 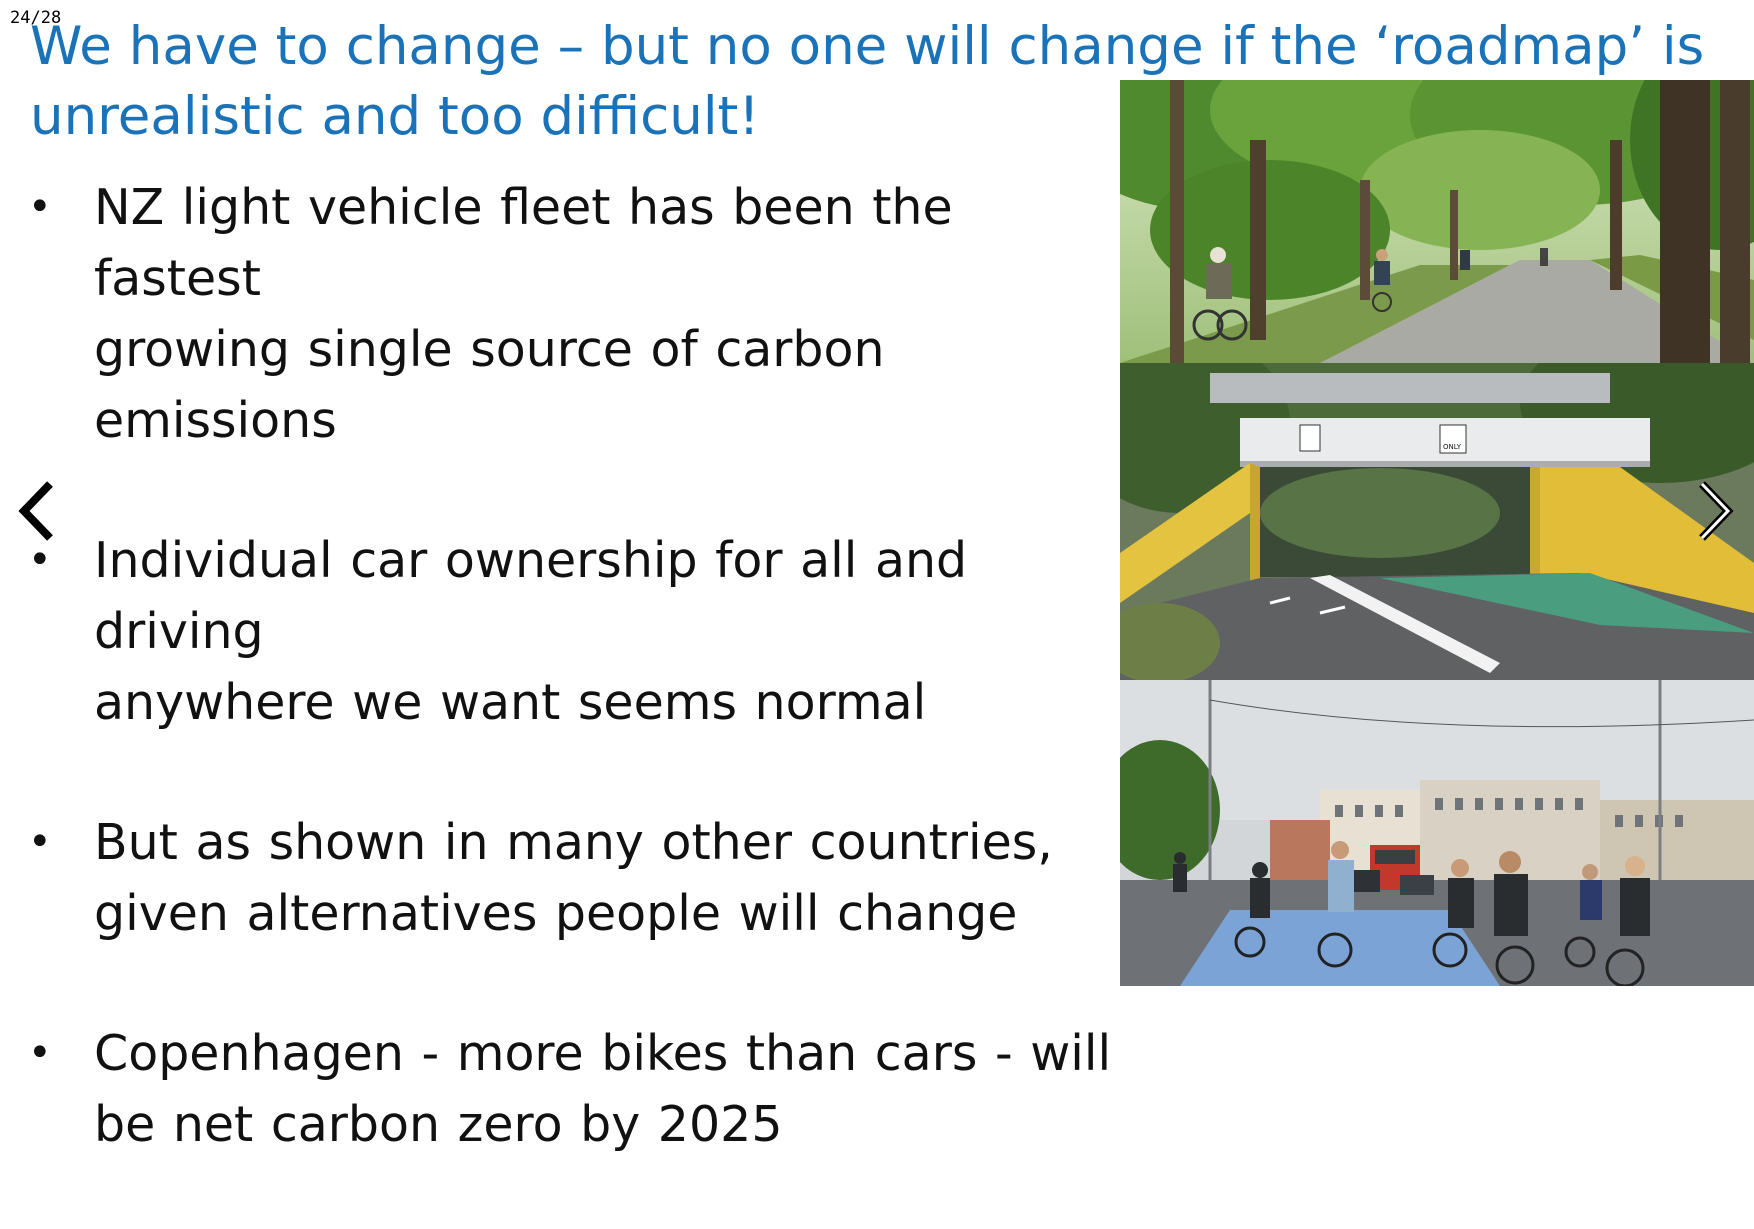 I want to click on sign-only-label: ONLY, so click(x=1452, y=447).